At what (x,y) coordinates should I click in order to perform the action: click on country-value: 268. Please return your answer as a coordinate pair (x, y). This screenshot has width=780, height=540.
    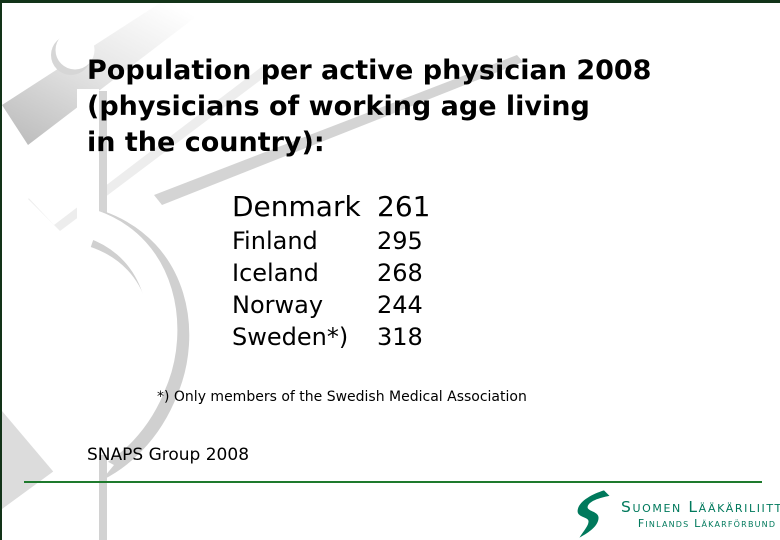
    Looking at the image, I should click on (400, 273).